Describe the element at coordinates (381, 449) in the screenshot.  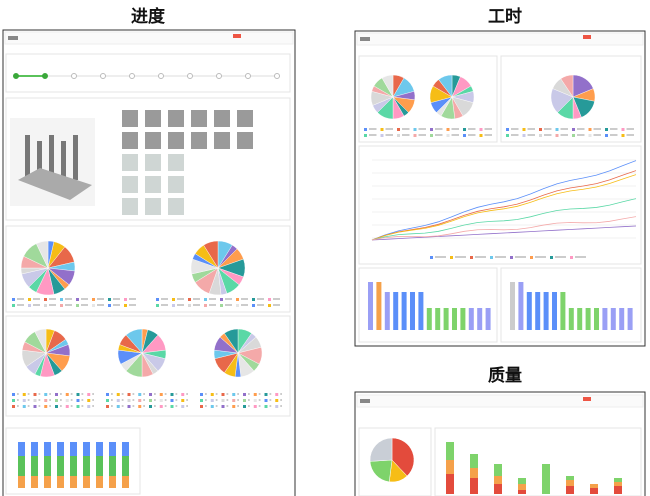
I see `pie-slice` at that location.